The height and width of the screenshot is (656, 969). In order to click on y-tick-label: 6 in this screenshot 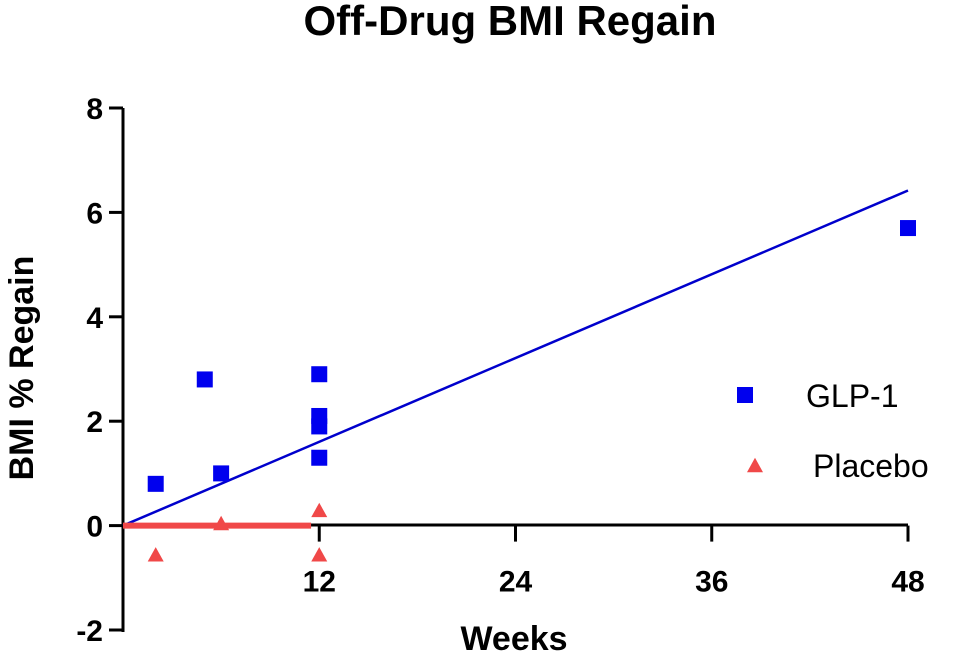, I will do `click(94, 213)`.